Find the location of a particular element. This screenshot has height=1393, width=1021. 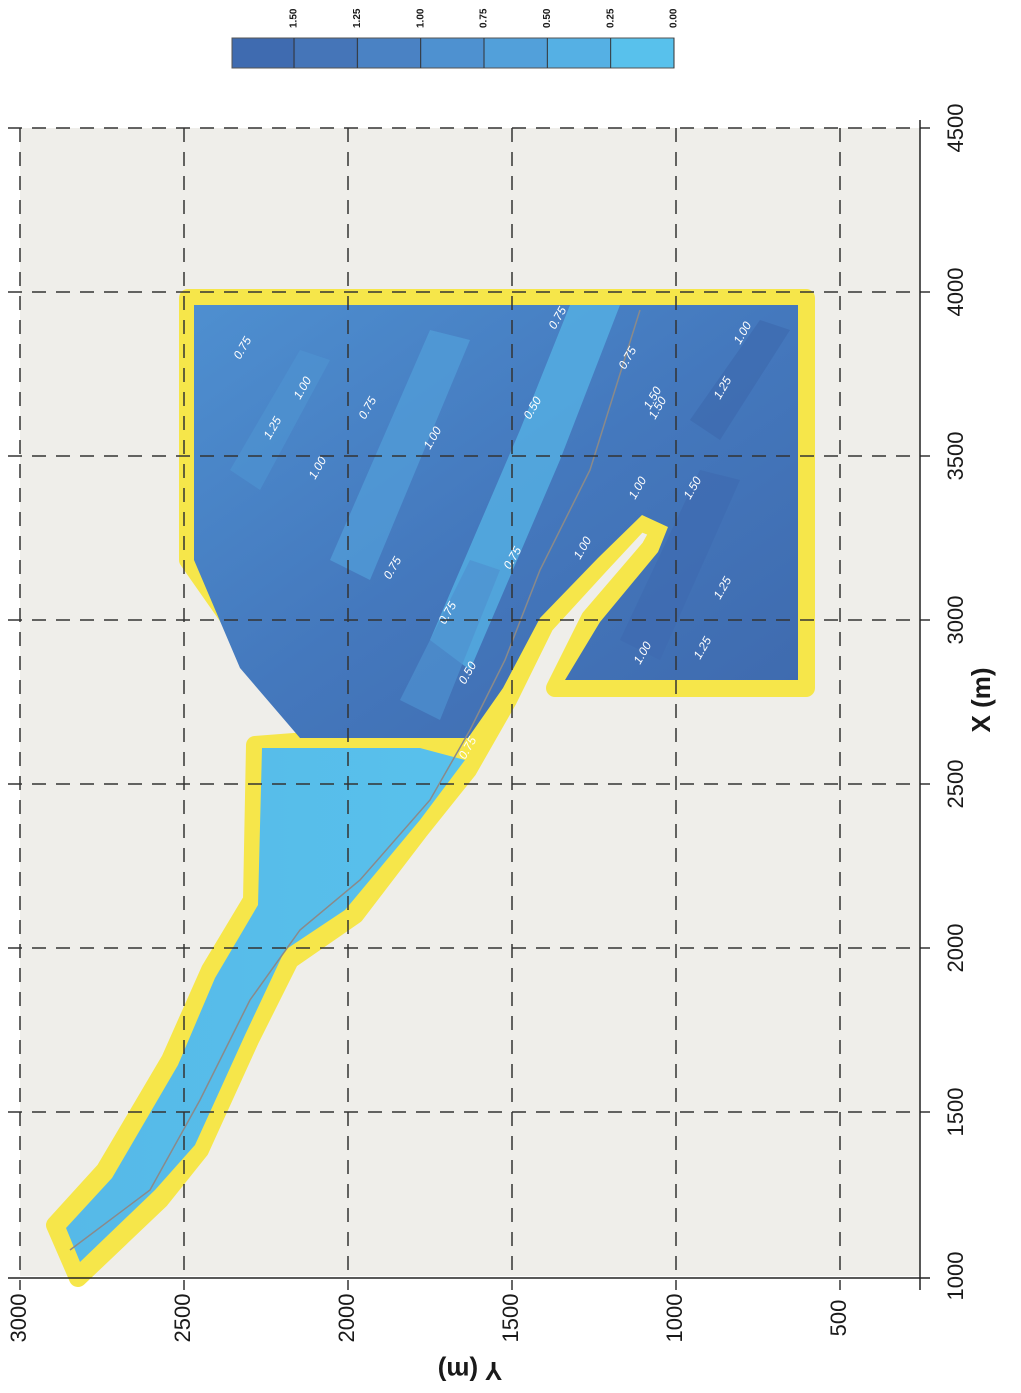

colorbar: 1.50 1.25 1.00 0.75 0.50 0.25 0.00 is located at coordinates (455, 38).